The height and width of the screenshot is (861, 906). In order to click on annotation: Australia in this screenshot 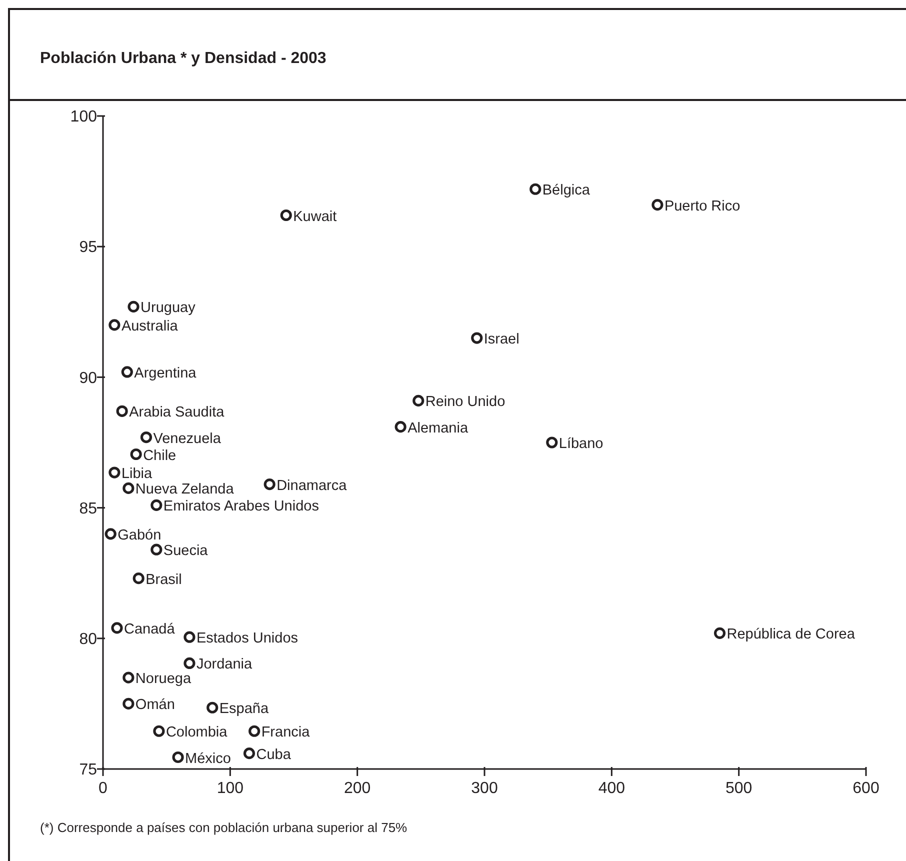, I will do `click(150, 326)`.